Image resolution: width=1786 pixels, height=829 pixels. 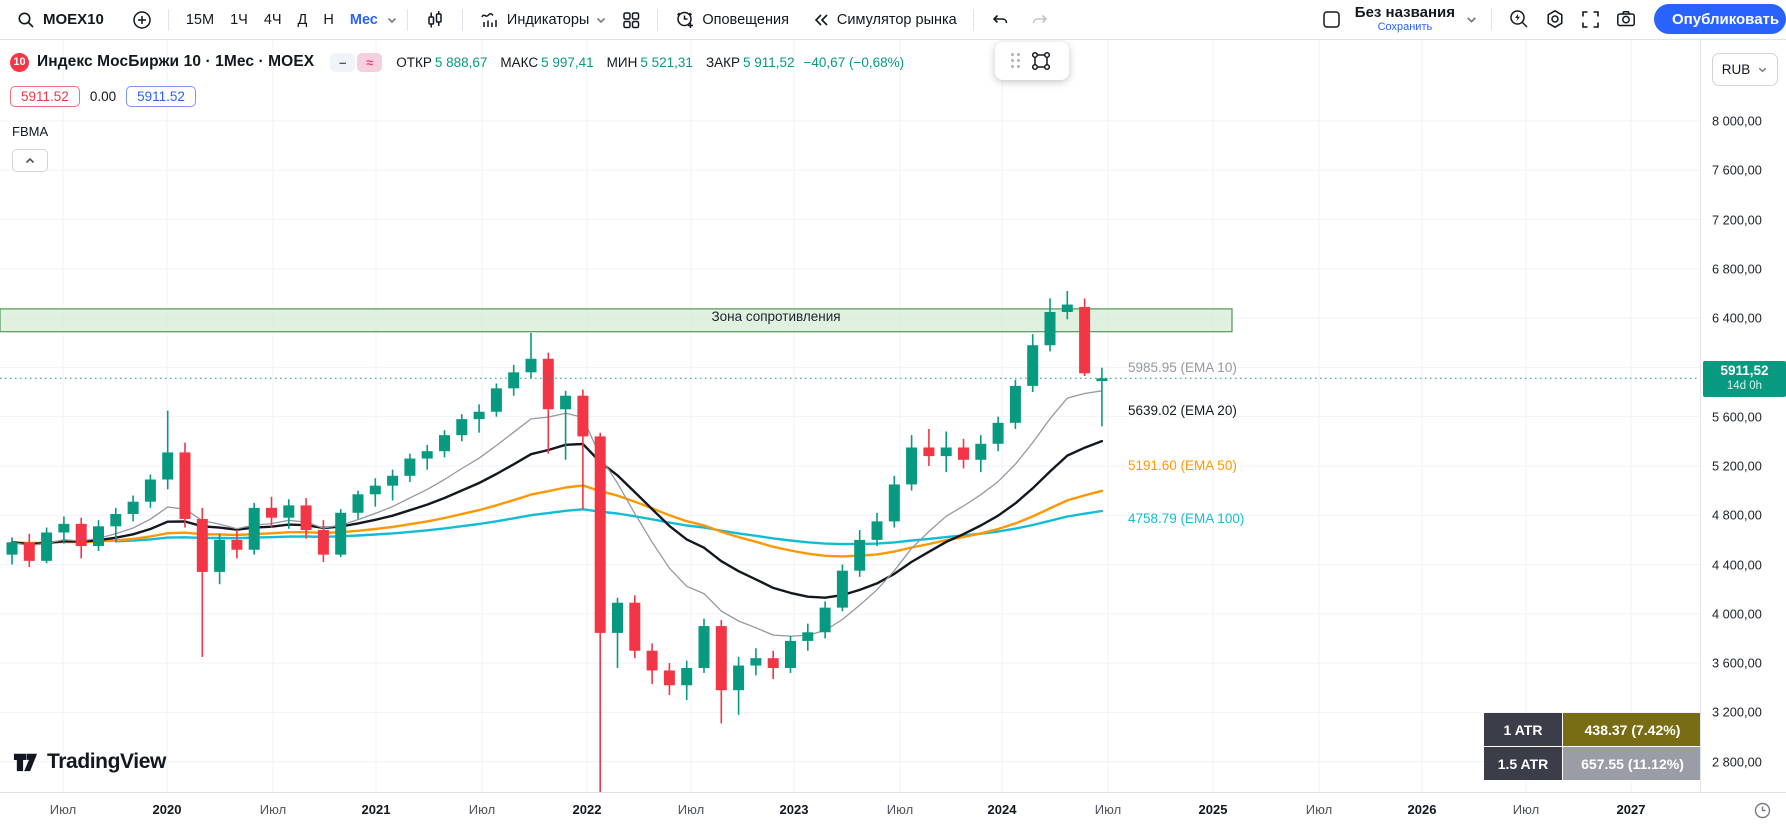 What do you see at coordinates (1519, 19) in the screenshot?
I see `quick-search-button` at bounding box center [1519, 19].